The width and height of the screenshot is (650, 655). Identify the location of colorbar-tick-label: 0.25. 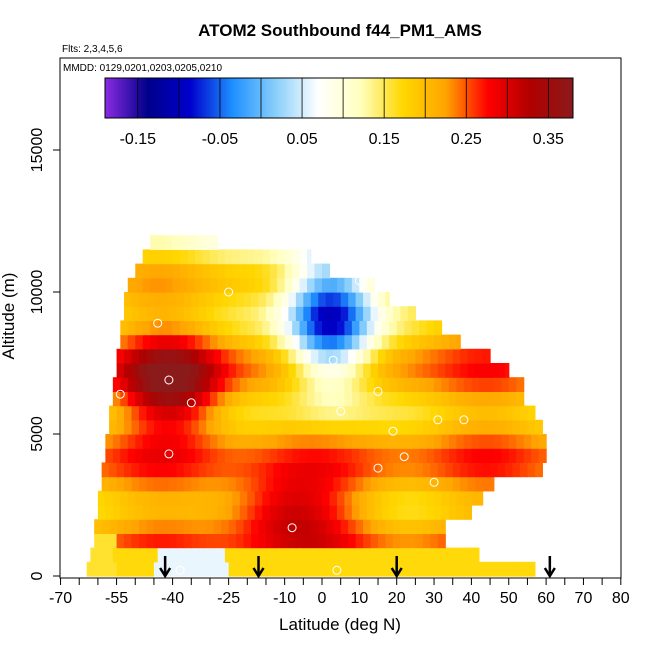
(466, 139).